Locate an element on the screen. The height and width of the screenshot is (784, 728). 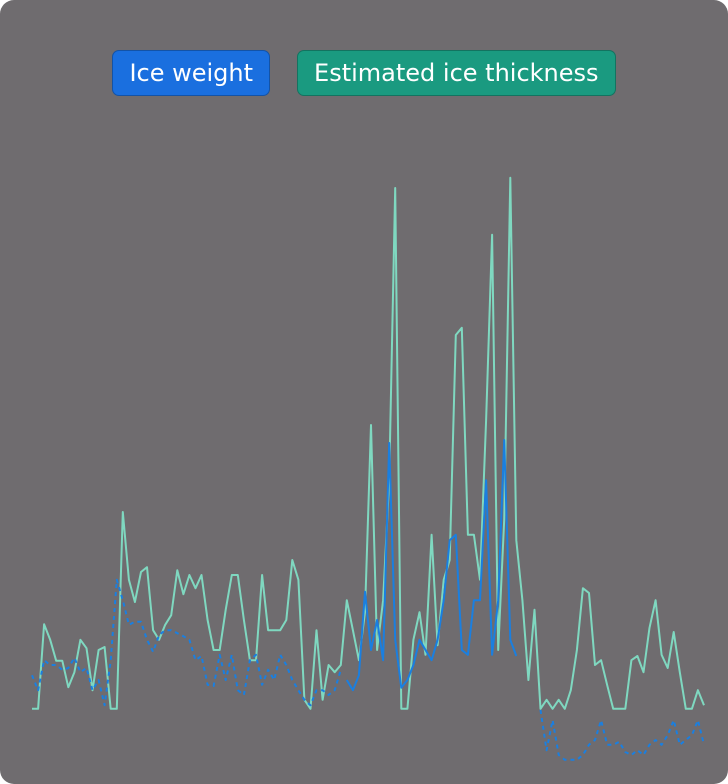
legend-button: Ice weight is located at coordinates (191, 73).